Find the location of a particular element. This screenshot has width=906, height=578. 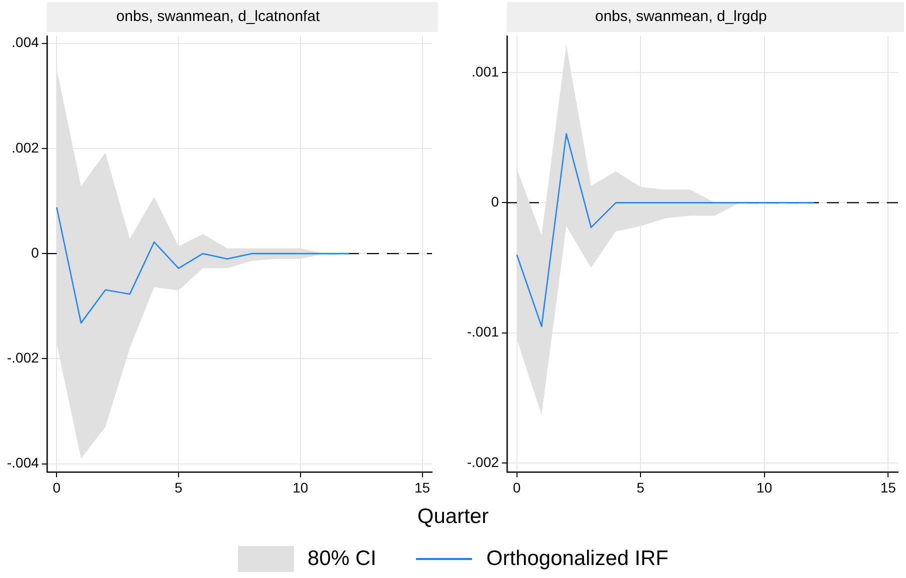

chart-title: onbs, swanmean, d_lcatnonfat is located at coordinates (218, 17).